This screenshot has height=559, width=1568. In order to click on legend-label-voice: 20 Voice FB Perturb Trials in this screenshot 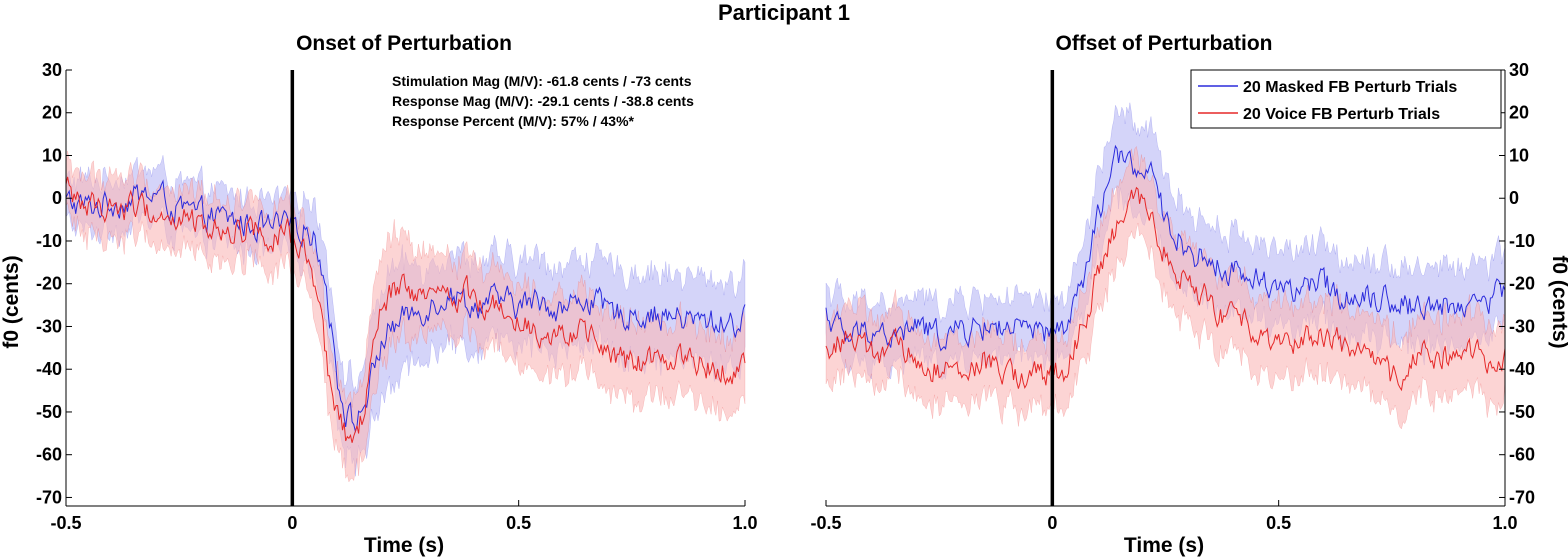, I will do `click(1341, 114)`.